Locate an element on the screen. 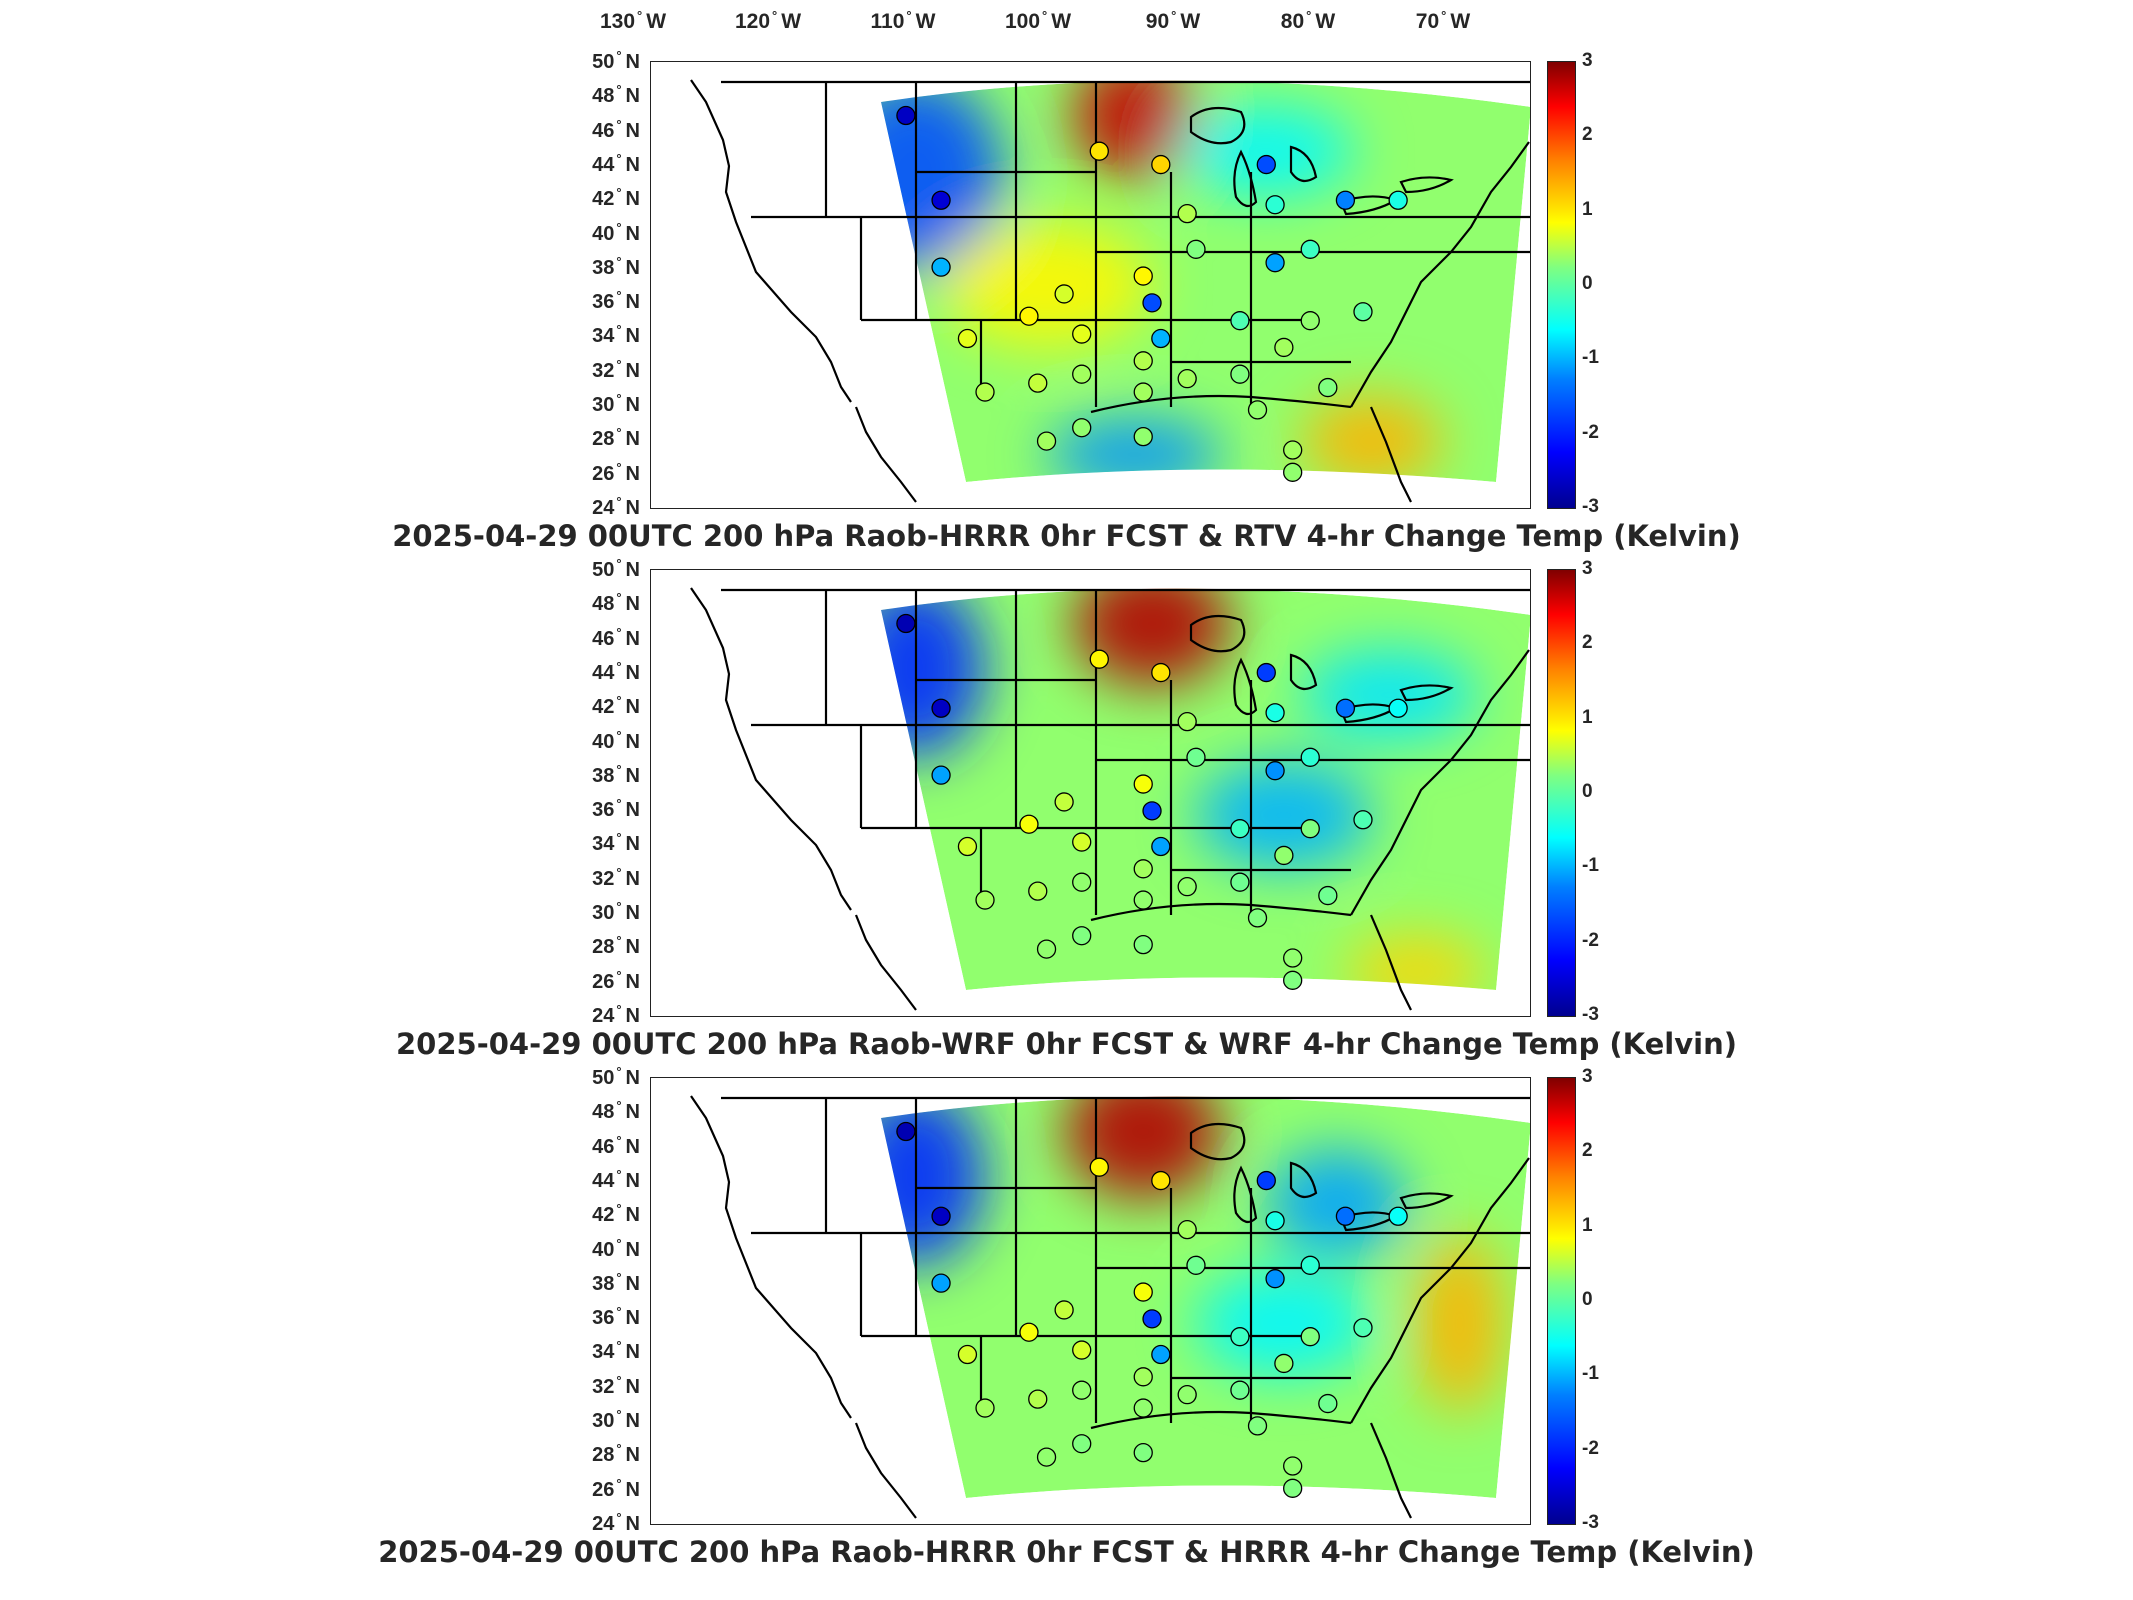 The image size is (2133, 1600). latitude-label: 42 ° N is located at coordinates (616, 1214).